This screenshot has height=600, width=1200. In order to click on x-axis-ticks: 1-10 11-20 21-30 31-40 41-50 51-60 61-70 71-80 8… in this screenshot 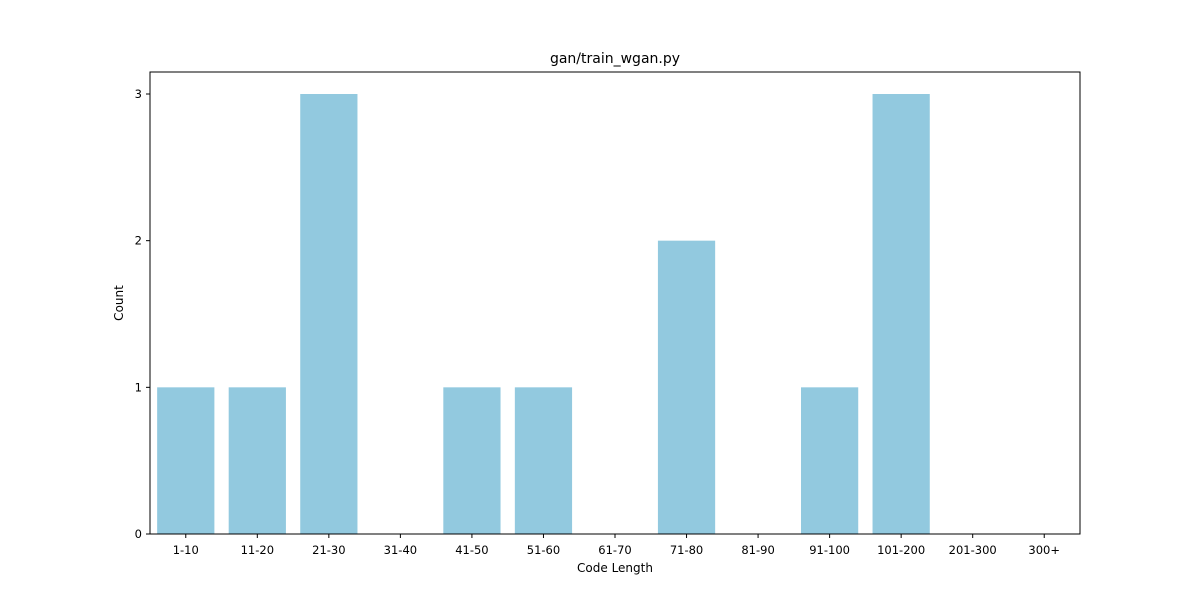, I will do `click(616, 545)`.